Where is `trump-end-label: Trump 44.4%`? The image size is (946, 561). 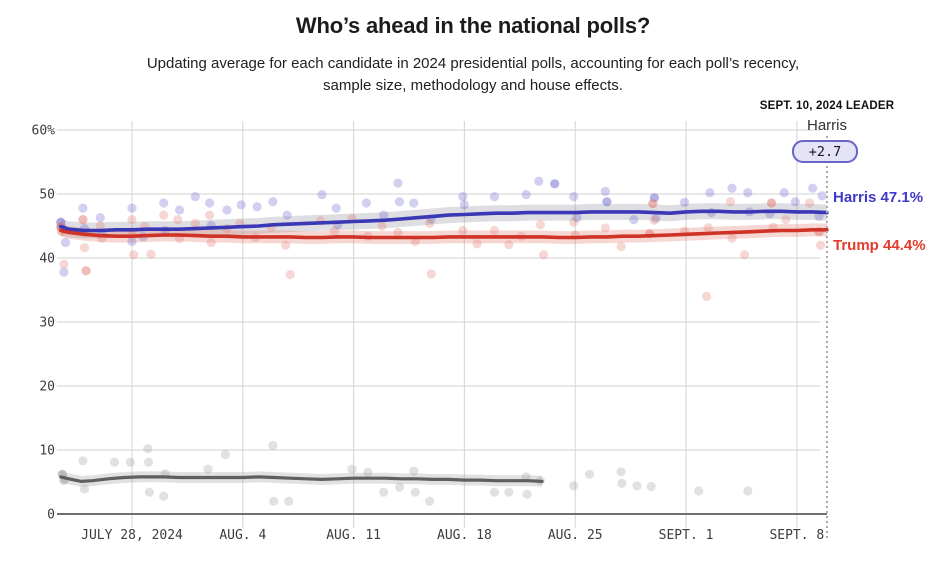
trump-end-label: Trump 44.4% is located at coordinates (879, 245).